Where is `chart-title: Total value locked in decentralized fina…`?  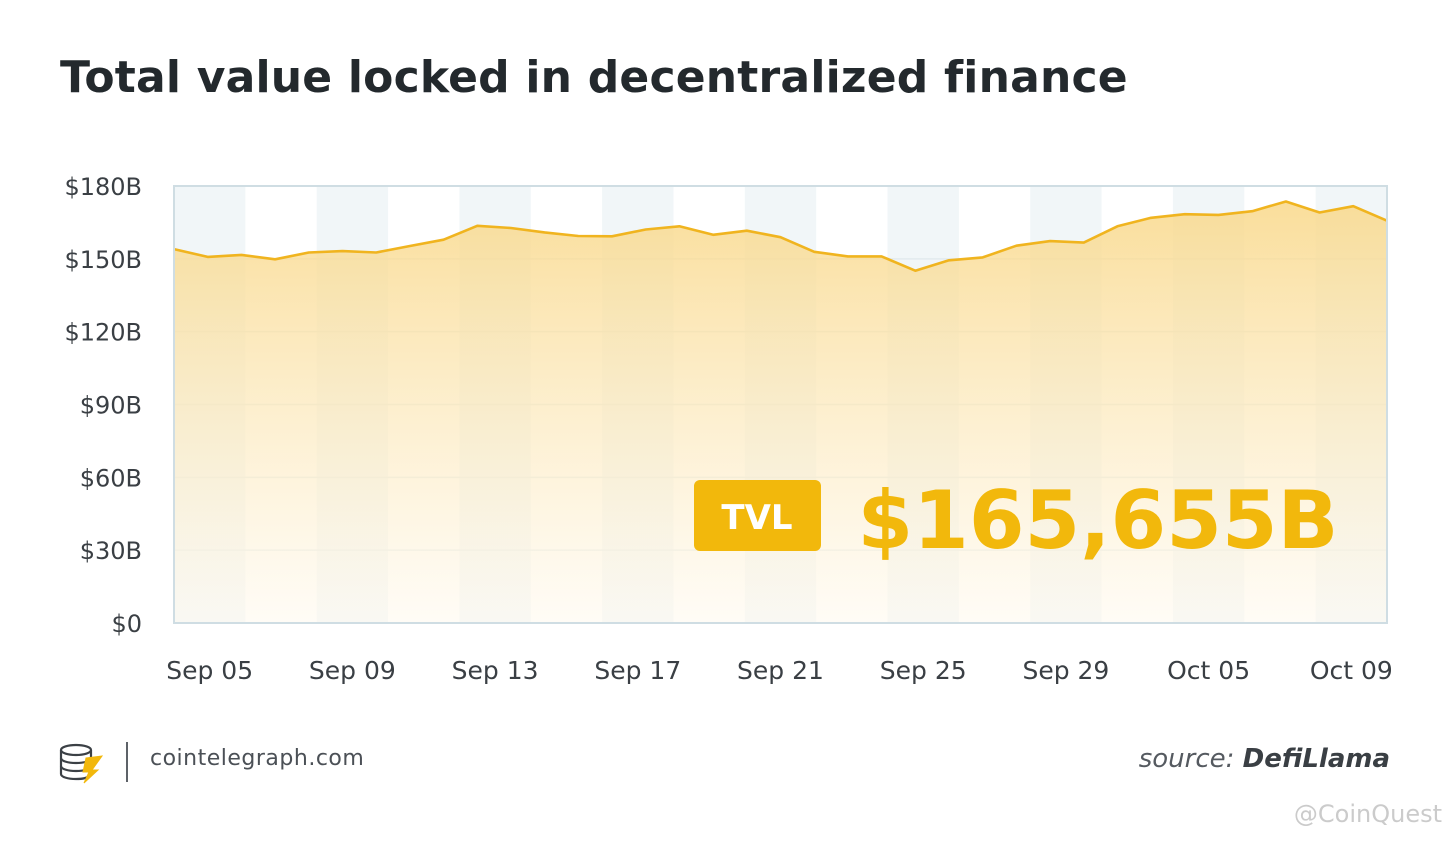 chart-title: Total value locked in decentralized fina… is located at coordinates (594, 77).